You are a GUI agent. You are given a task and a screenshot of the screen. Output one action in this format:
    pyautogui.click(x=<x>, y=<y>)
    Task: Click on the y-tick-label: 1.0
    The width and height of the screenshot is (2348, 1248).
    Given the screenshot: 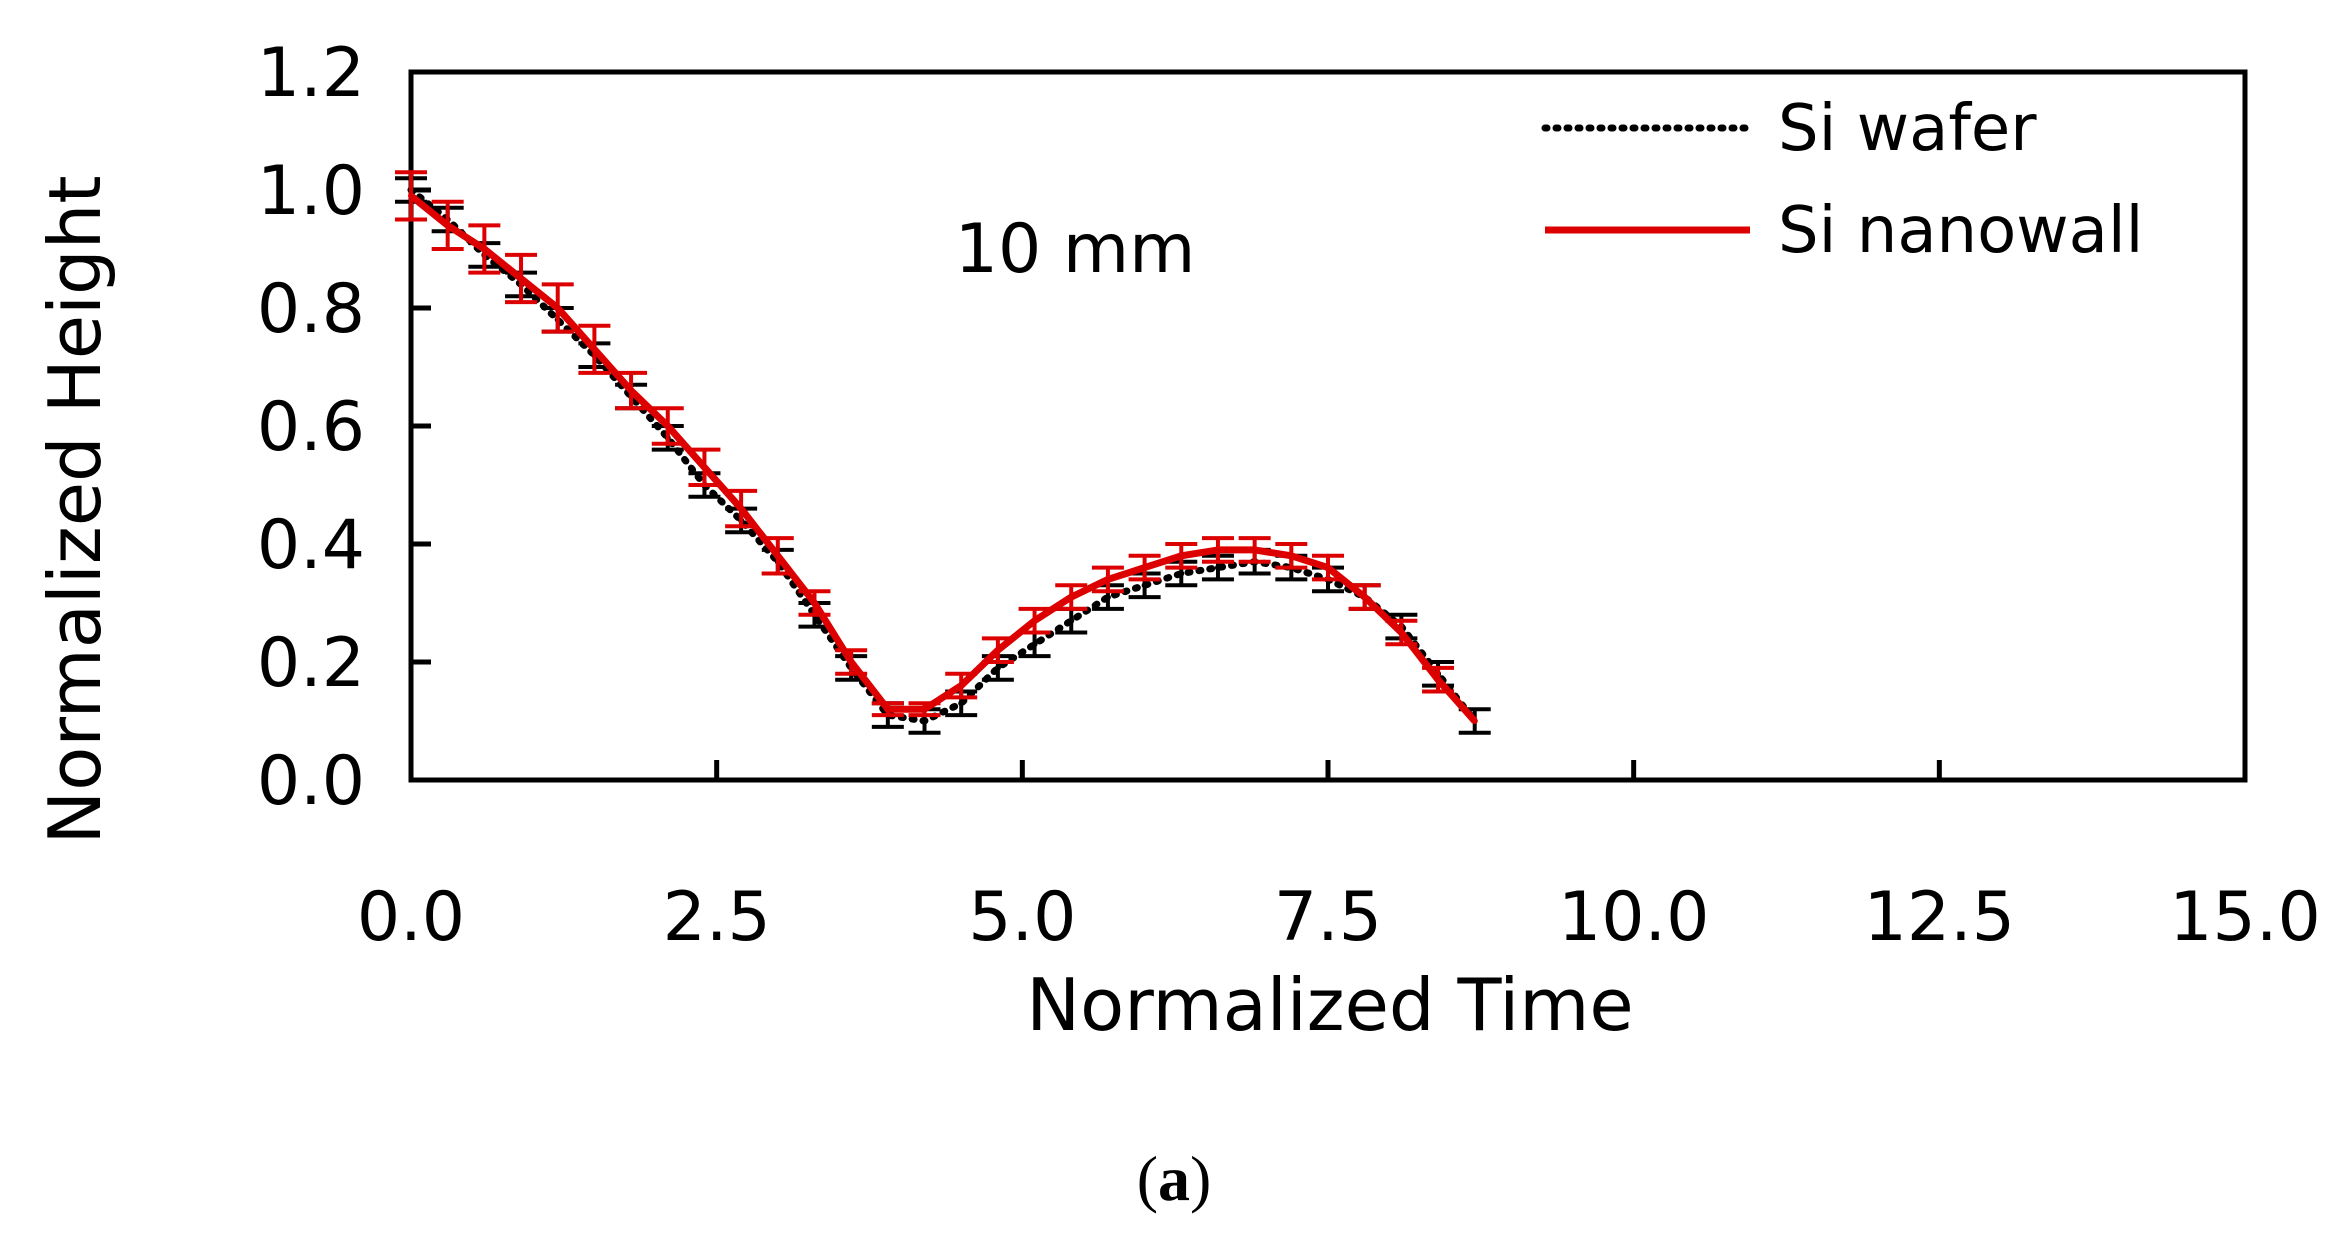 What is the action you would take?
    pyautogui.click(x=311, y=191)
    